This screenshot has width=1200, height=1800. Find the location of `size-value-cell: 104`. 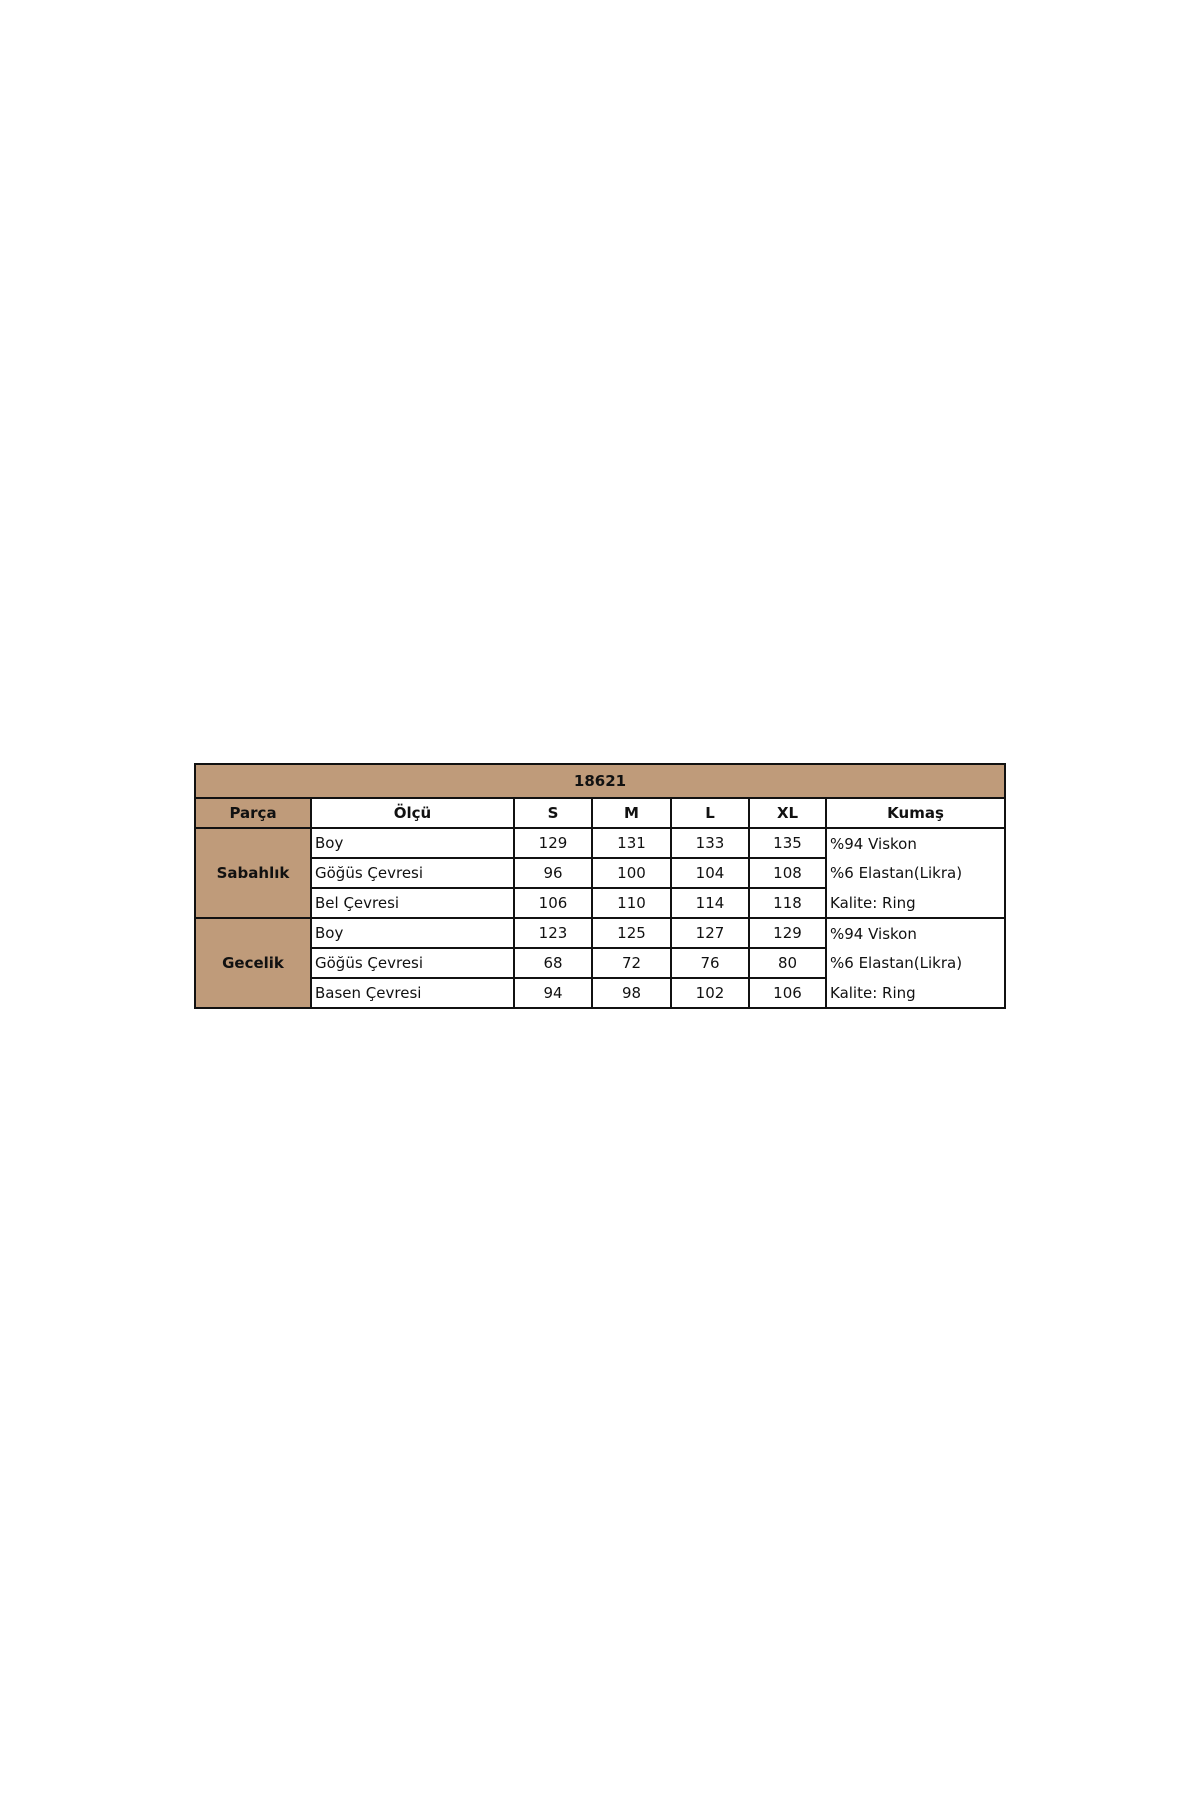

size-value-cell: 104 is located at coordinates (710, 873).